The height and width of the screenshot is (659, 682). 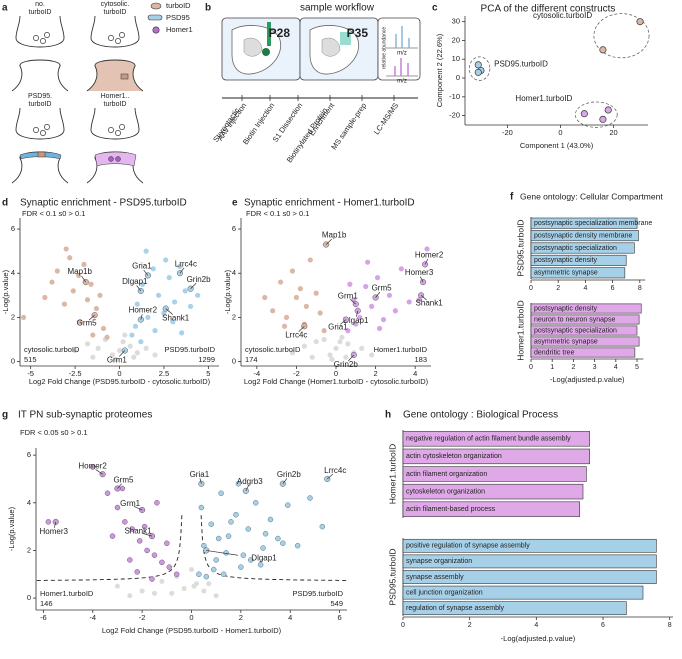 What do you see at coordinates (109, 548) in the screenshot?
I see `threshold-curve` at bounding box center [109, 548].